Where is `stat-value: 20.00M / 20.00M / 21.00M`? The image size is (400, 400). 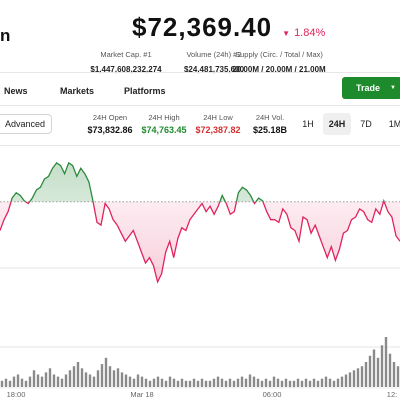
stat-value: 20.00M / 20.00M / 21.00M is located at coordinates (279, 69).